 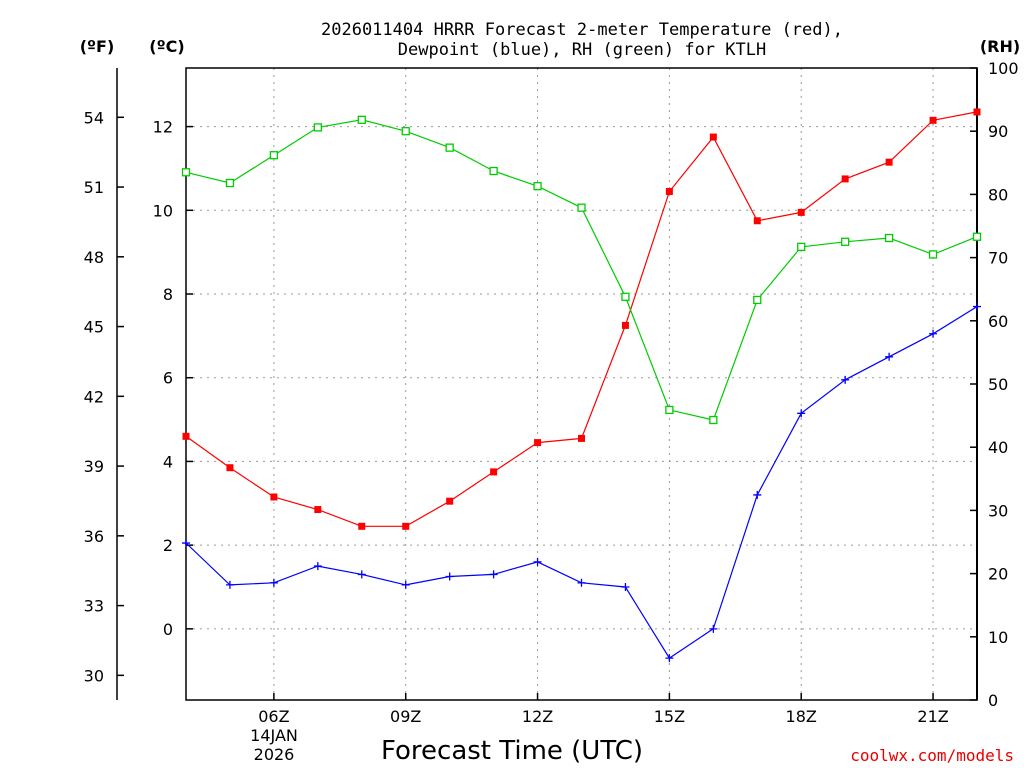 What do you see at coordinates (163, 210) in the screenshot?
I see `celsius-tick-label: 10` at bounding box center [163, 210].